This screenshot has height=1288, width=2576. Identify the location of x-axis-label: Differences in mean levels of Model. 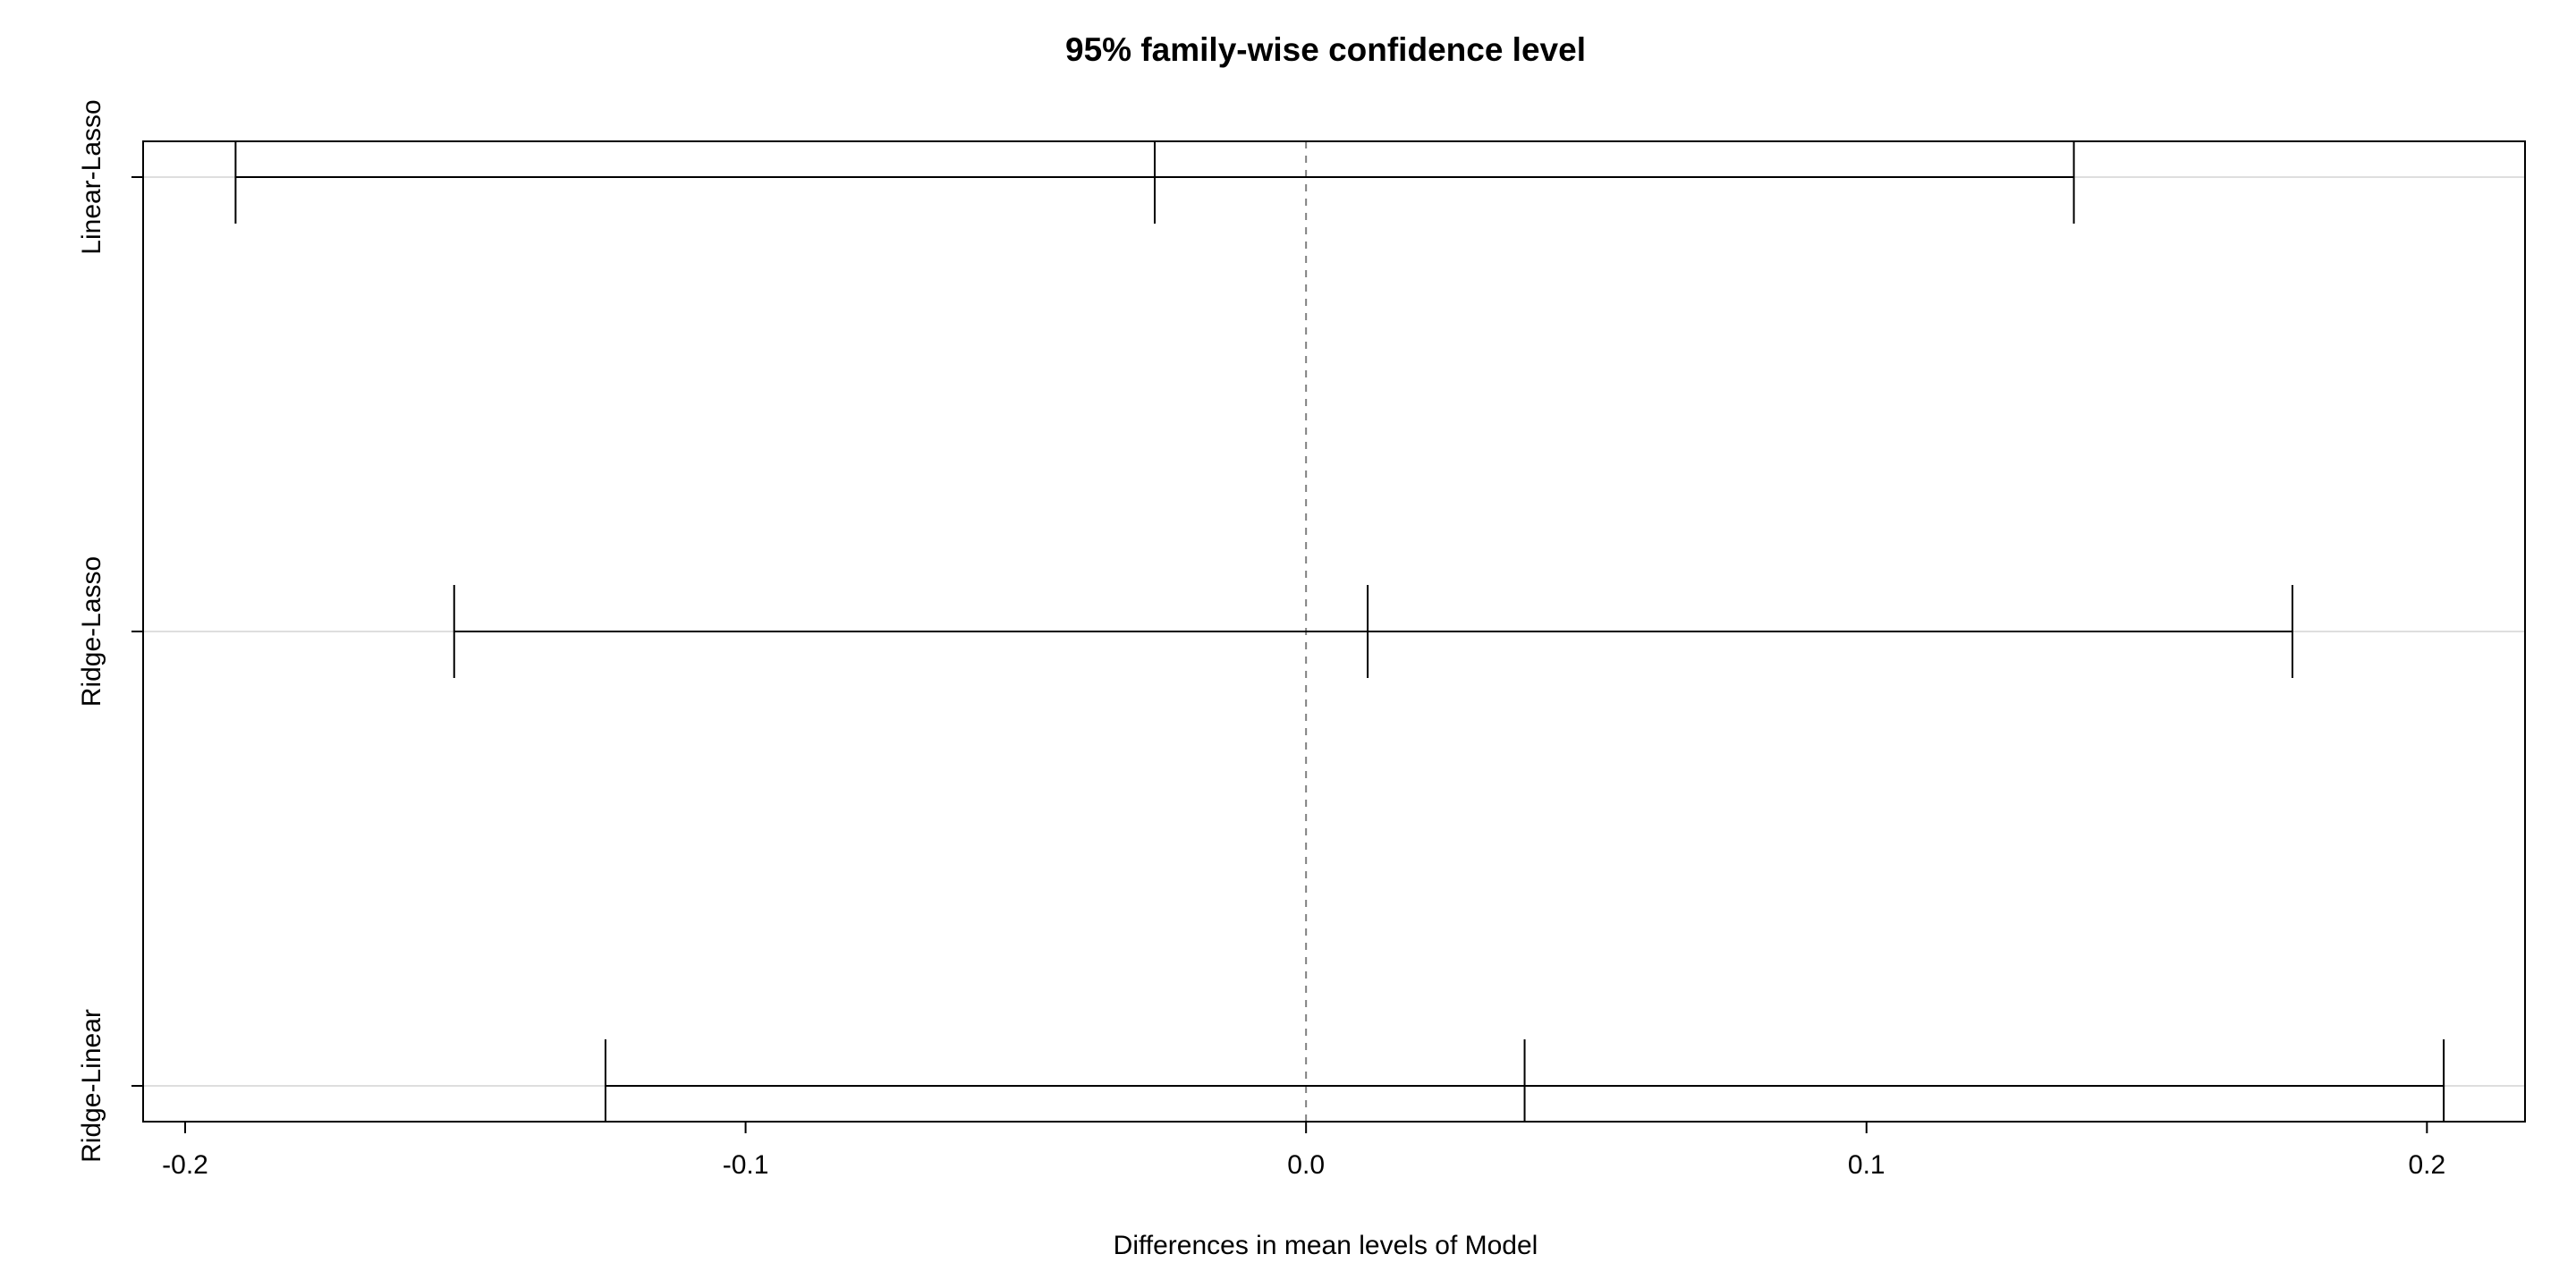
(1326, 1245).